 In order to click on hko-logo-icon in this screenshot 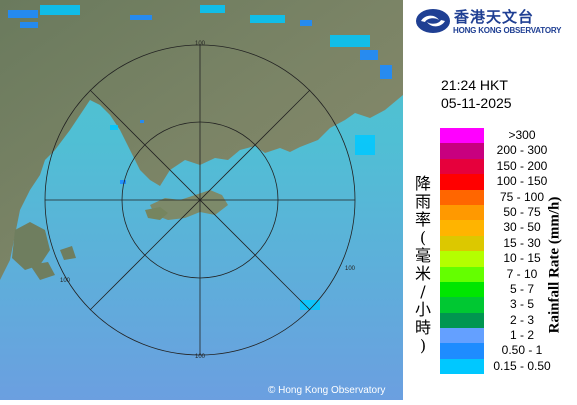, I will do `click(433, 21)`.